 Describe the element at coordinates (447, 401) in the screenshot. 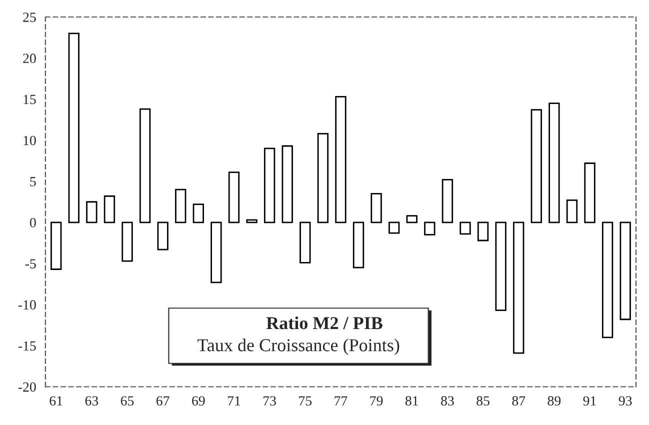

I see `x-tick-label: 83` at that location.